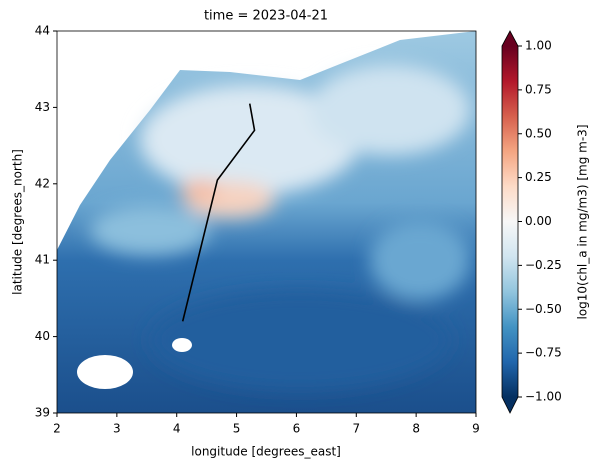 The width and height of the screenshot is (599, 468). Describe the element at coordinates (42, 107) in the screenshot. I see `y-tick-label: 43` at that location.